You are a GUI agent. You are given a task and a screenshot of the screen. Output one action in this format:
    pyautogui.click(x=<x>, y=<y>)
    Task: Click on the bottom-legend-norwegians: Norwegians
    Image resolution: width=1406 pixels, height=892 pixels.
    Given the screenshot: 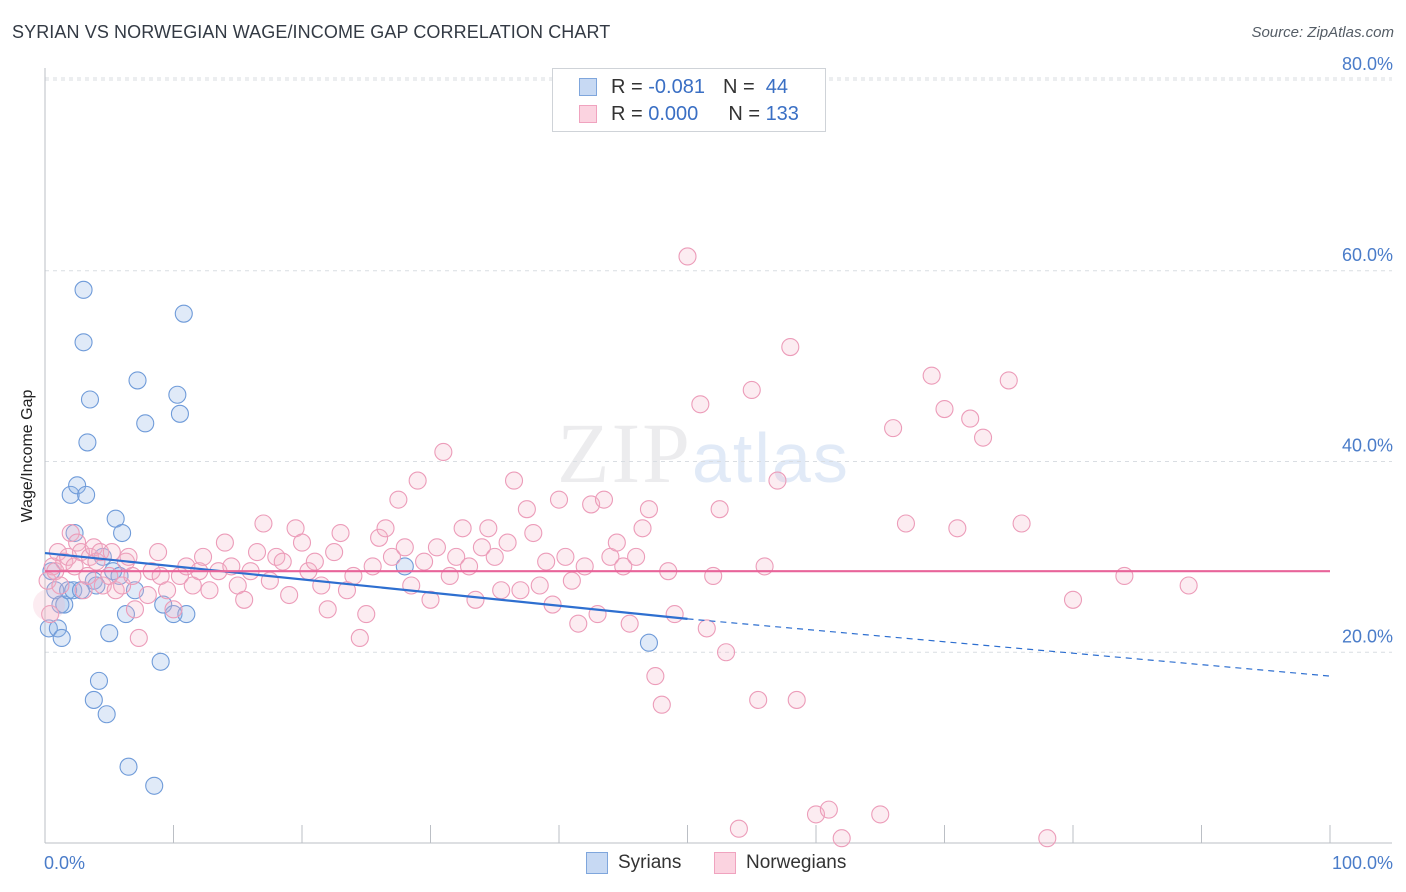 What is the action you would take?
    pyautogui.click(x=780, y=863)
    